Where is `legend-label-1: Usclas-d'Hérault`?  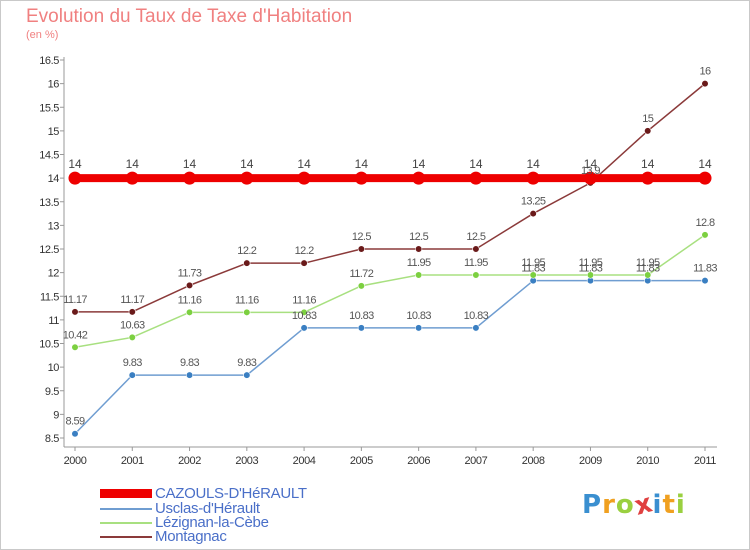 legend-label-1: Usclas-d'Hérault is located at coordinates (207, 508).